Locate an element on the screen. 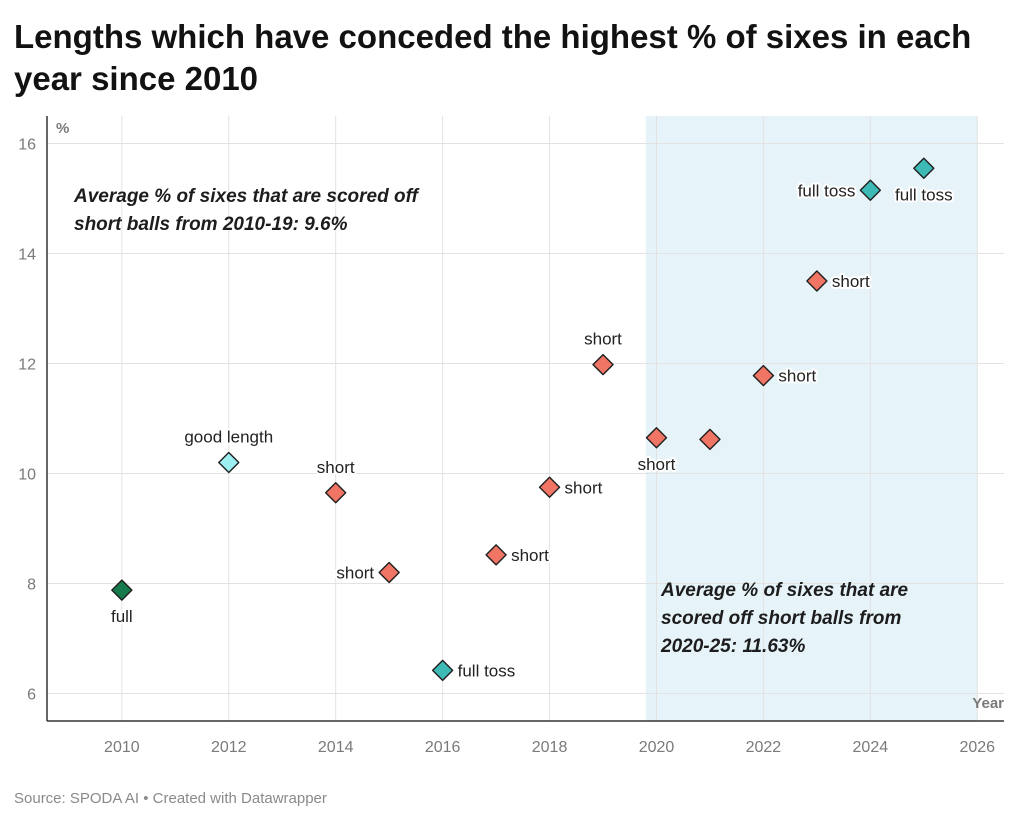 This screenshot has height=826, width=1024. point-label: good length is located at coordinates (228, 437).